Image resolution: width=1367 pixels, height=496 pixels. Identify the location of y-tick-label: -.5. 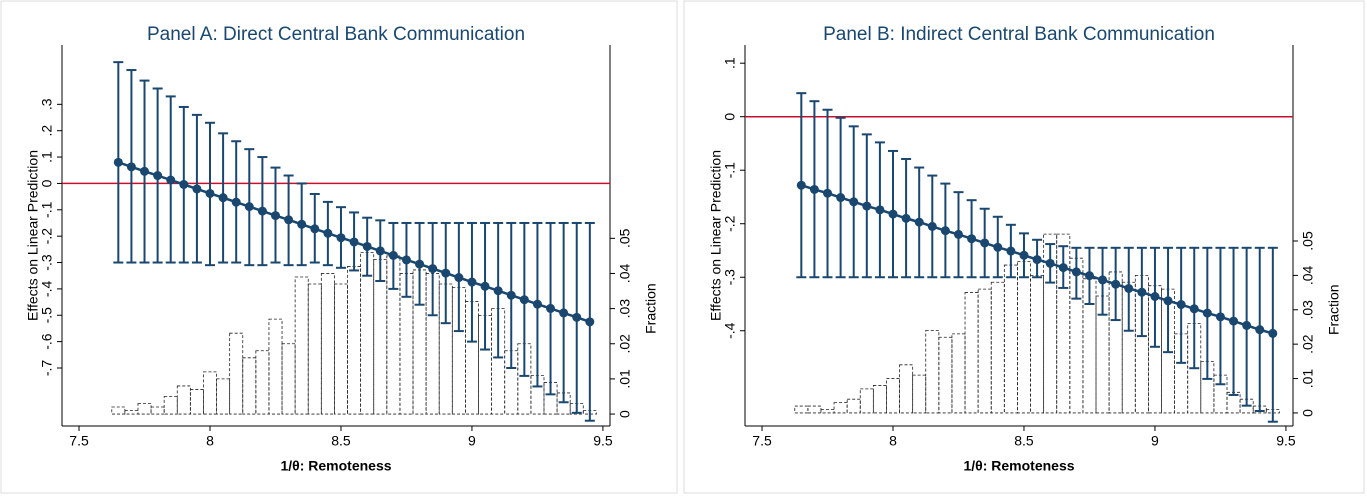
(47, 315).